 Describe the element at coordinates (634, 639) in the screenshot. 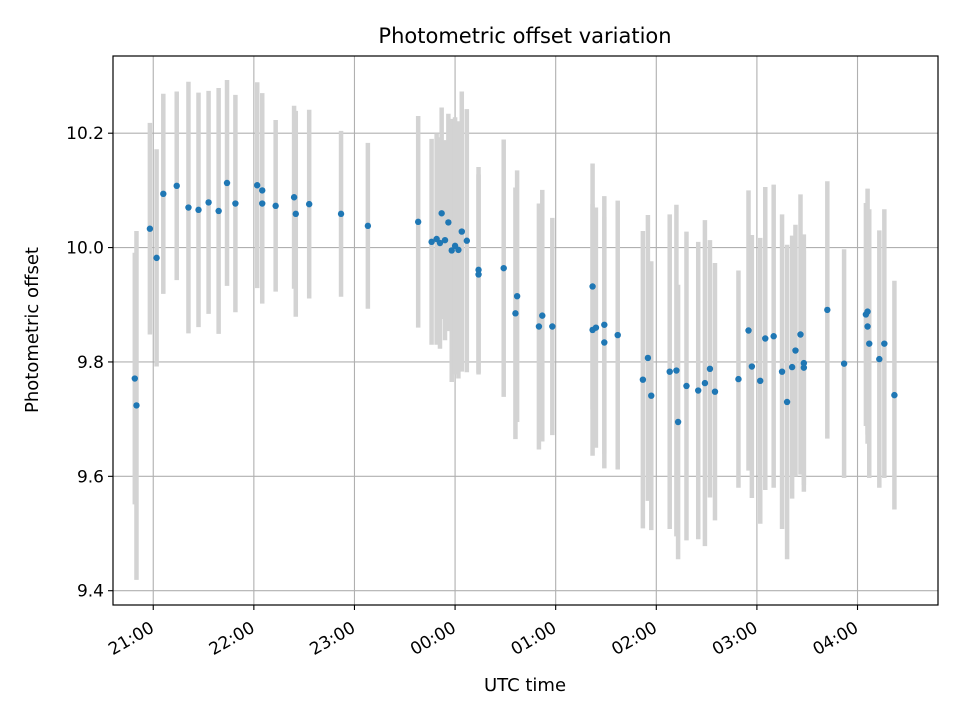

I see `x-tick-label: 02:00` at that location.